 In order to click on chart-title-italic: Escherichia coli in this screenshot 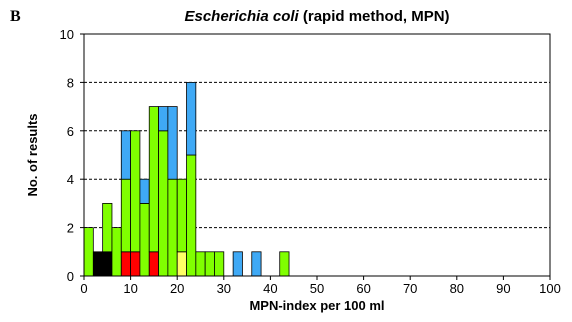, I will do `click(241, 16)`.